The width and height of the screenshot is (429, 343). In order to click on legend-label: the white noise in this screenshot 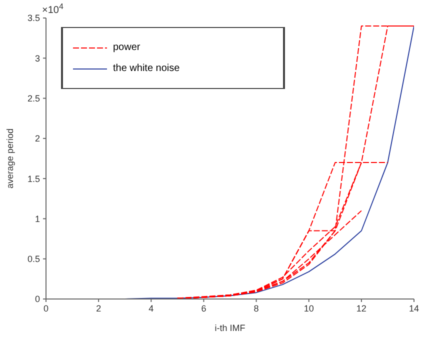, I will do `click(146, 68)`.